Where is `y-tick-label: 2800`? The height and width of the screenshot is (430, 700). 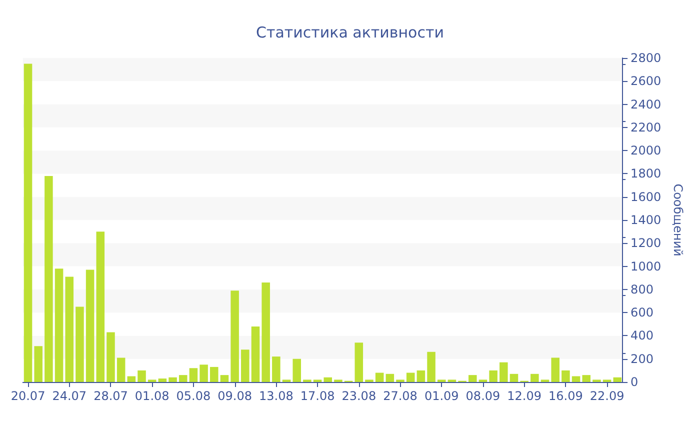
y-tick-label: 2800 is located at coordinates (646, 58).